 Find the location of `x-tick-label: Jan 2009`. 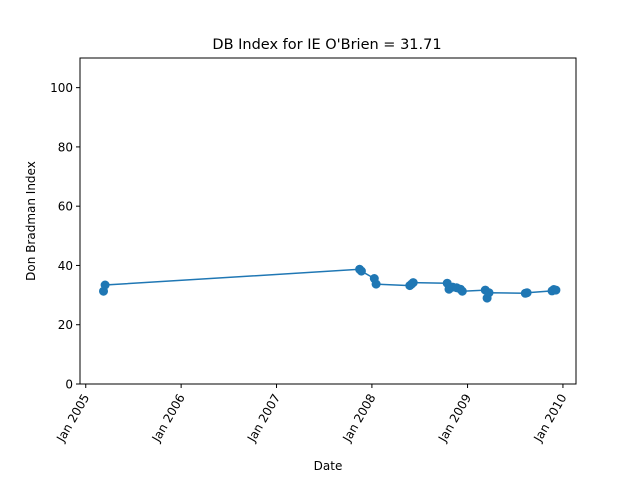

x-tick-label: Jan 2009 is located at coordinates (454, 419).